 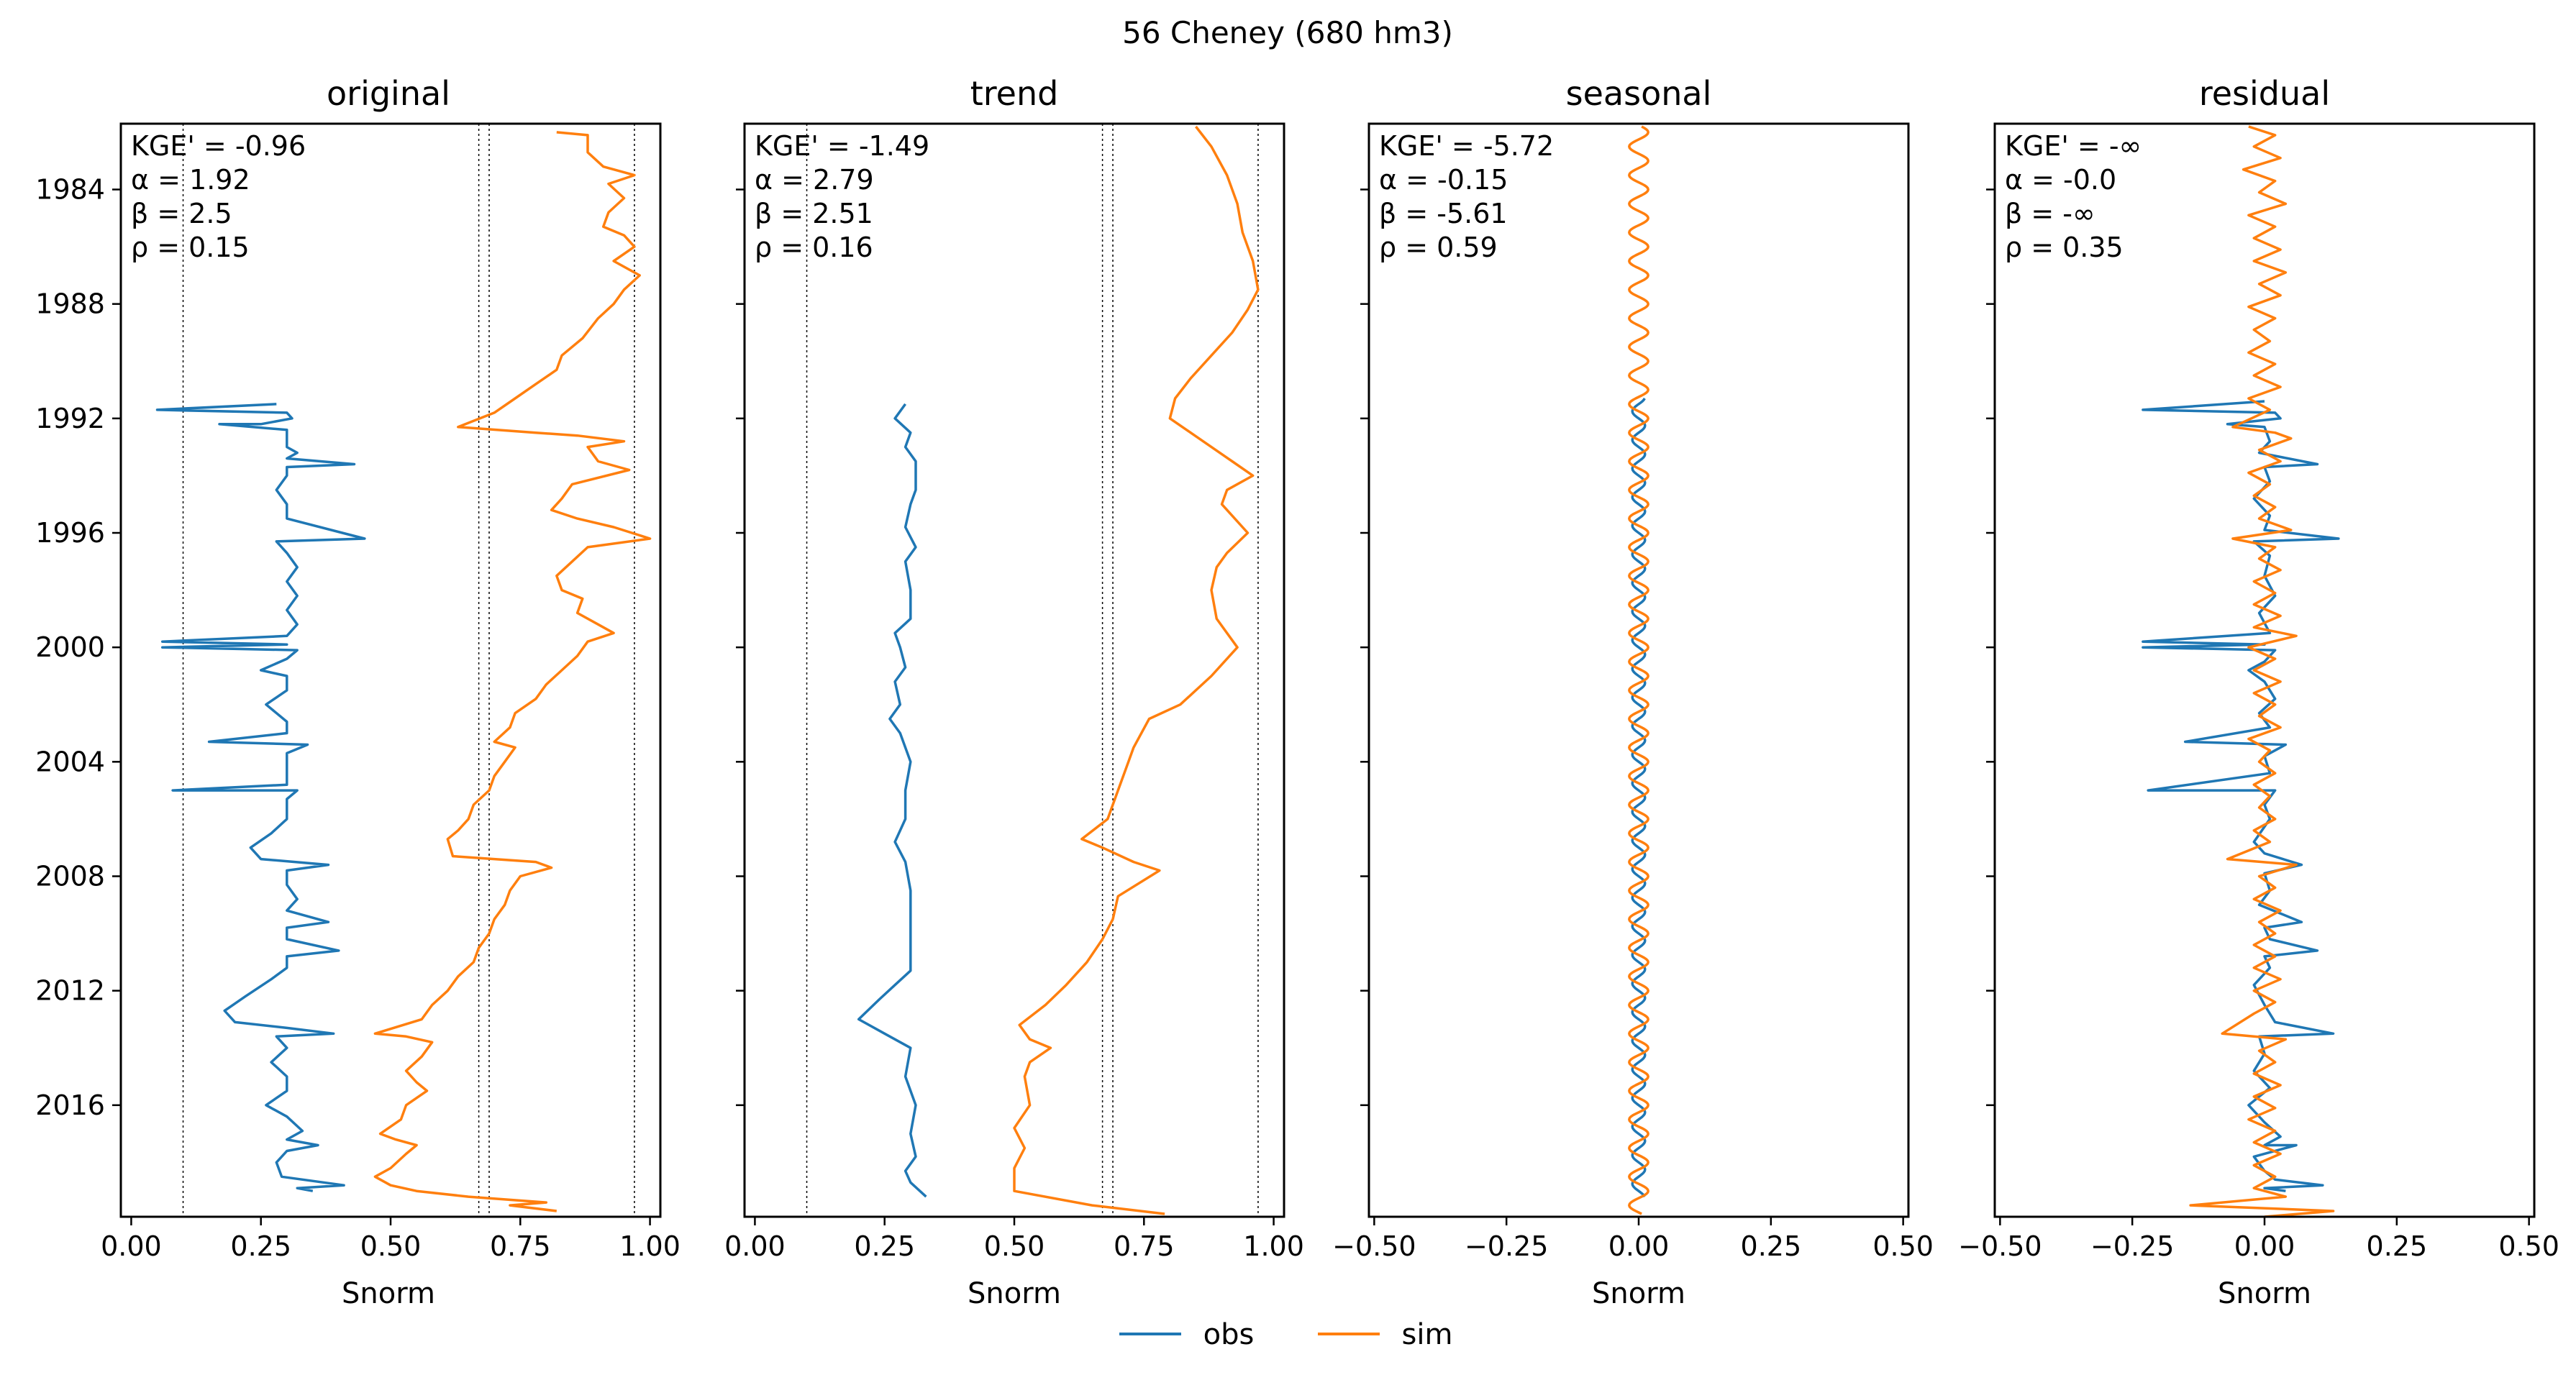 What do you see at coordinates (2064, 247) in the screenshot?
I see `stats-line: ρ = 0.35` at bounding box center [2064, 247].